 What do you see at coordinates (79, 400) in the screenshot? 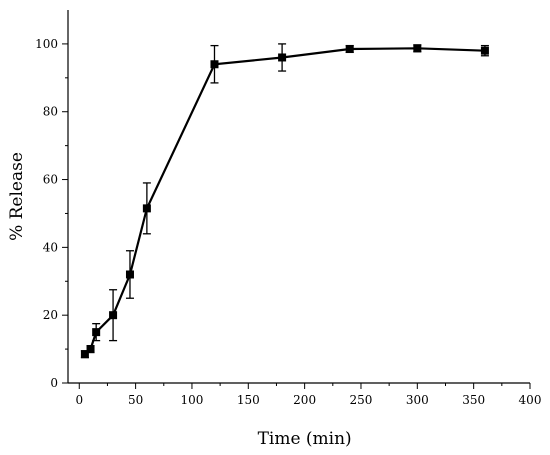
I see `x-tick-label: 0` at bounding box center [79, 400].